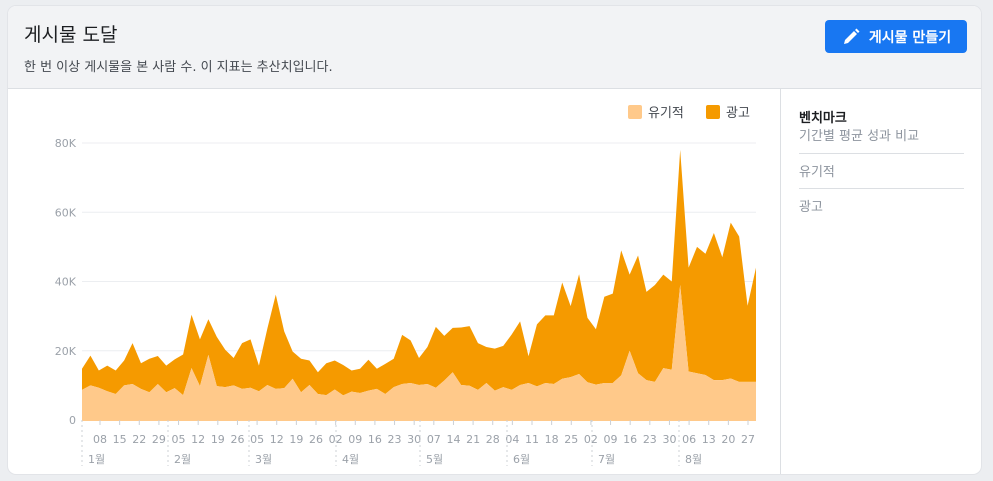  Describe the element at coordinates (709, 439) in the screenshot. I see `x-tick-label: 13` at that location.